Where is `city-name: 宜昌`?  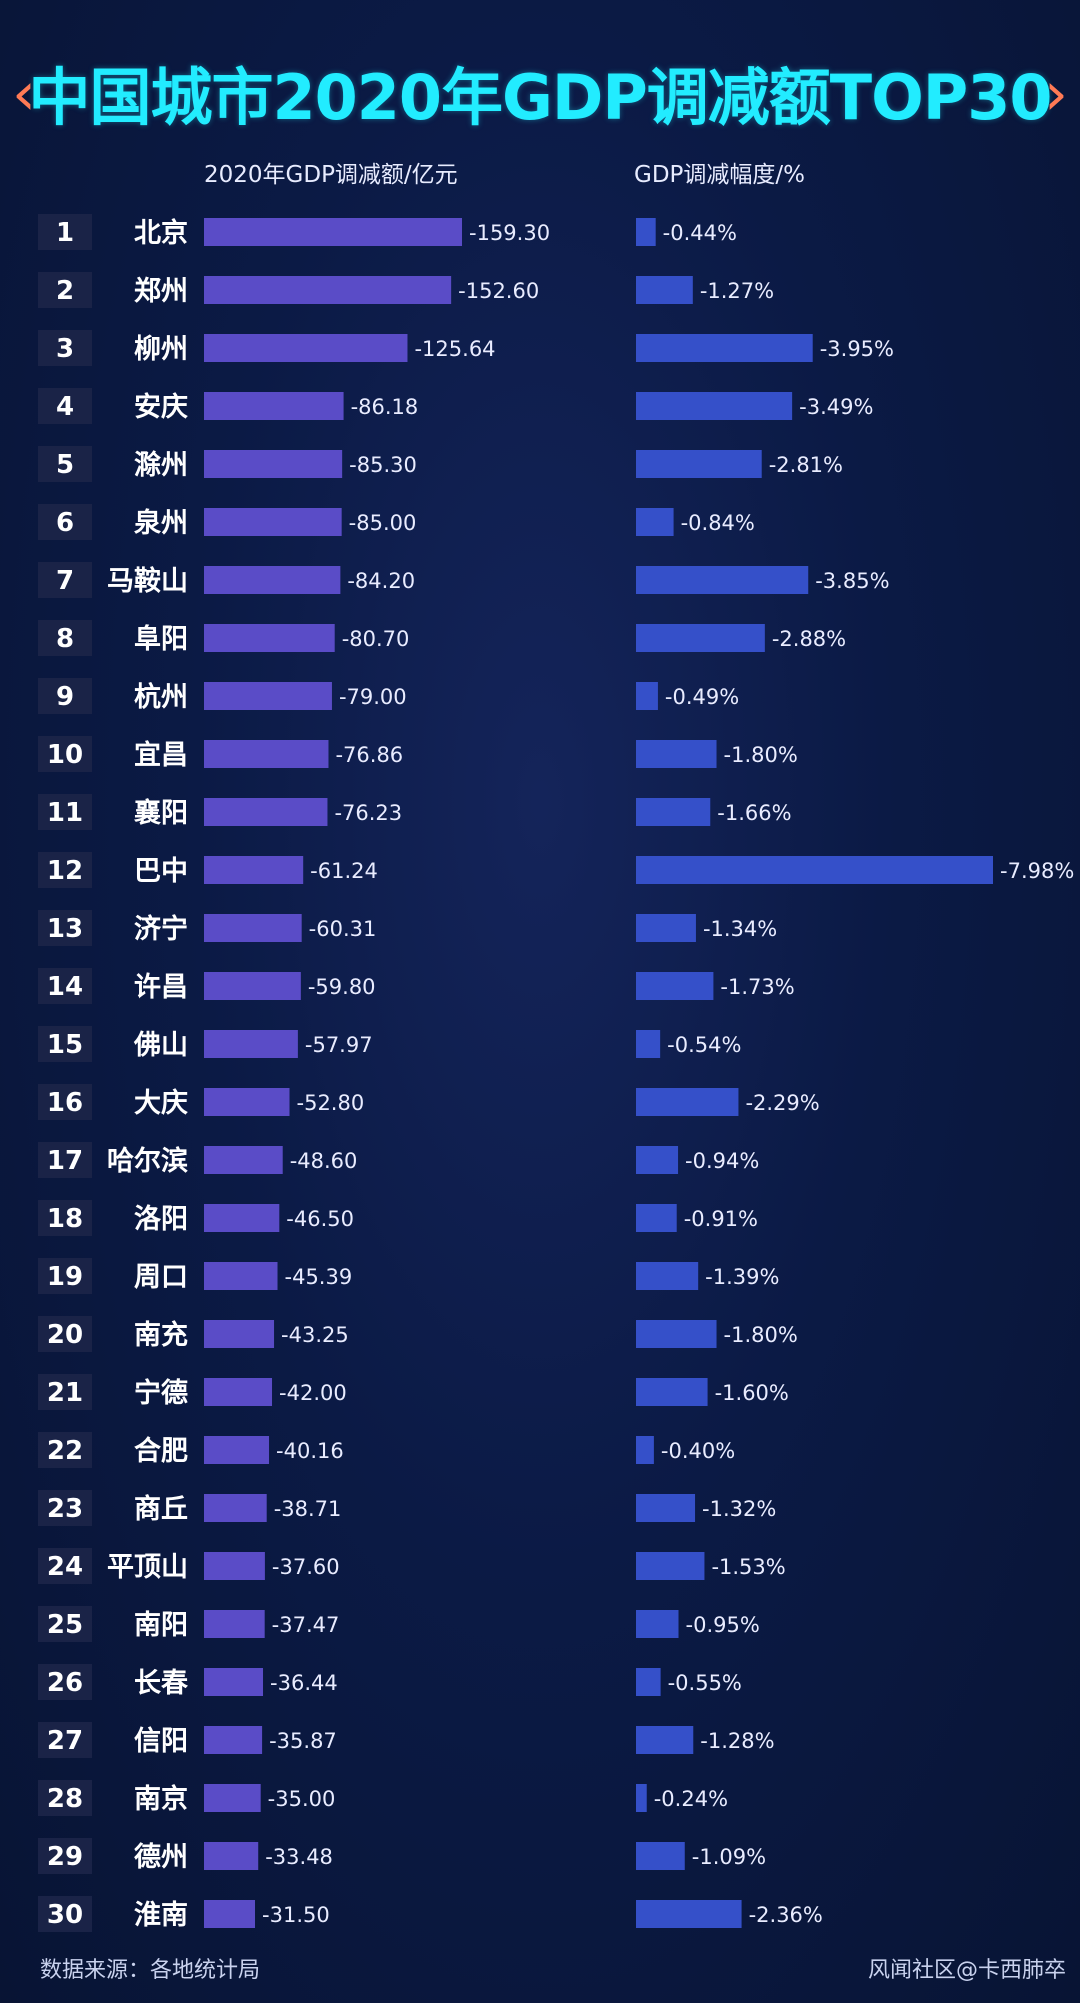
city-name: 宜昌 is located at coordinates (161, 755).